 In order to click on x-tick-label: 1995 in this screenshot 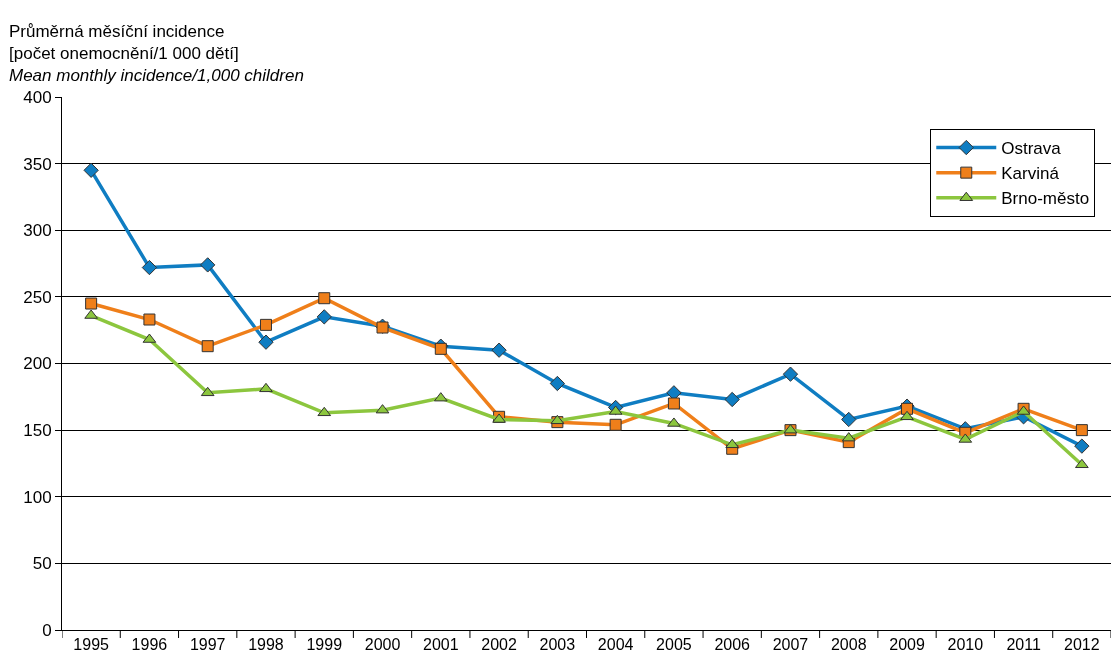, I will do `click(91, 645)`.